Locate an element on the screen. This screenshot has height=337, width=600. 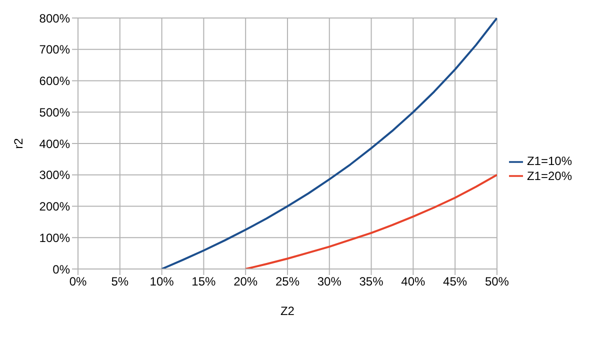
x-tick-label: 45% is located at coordinates (455, 281).